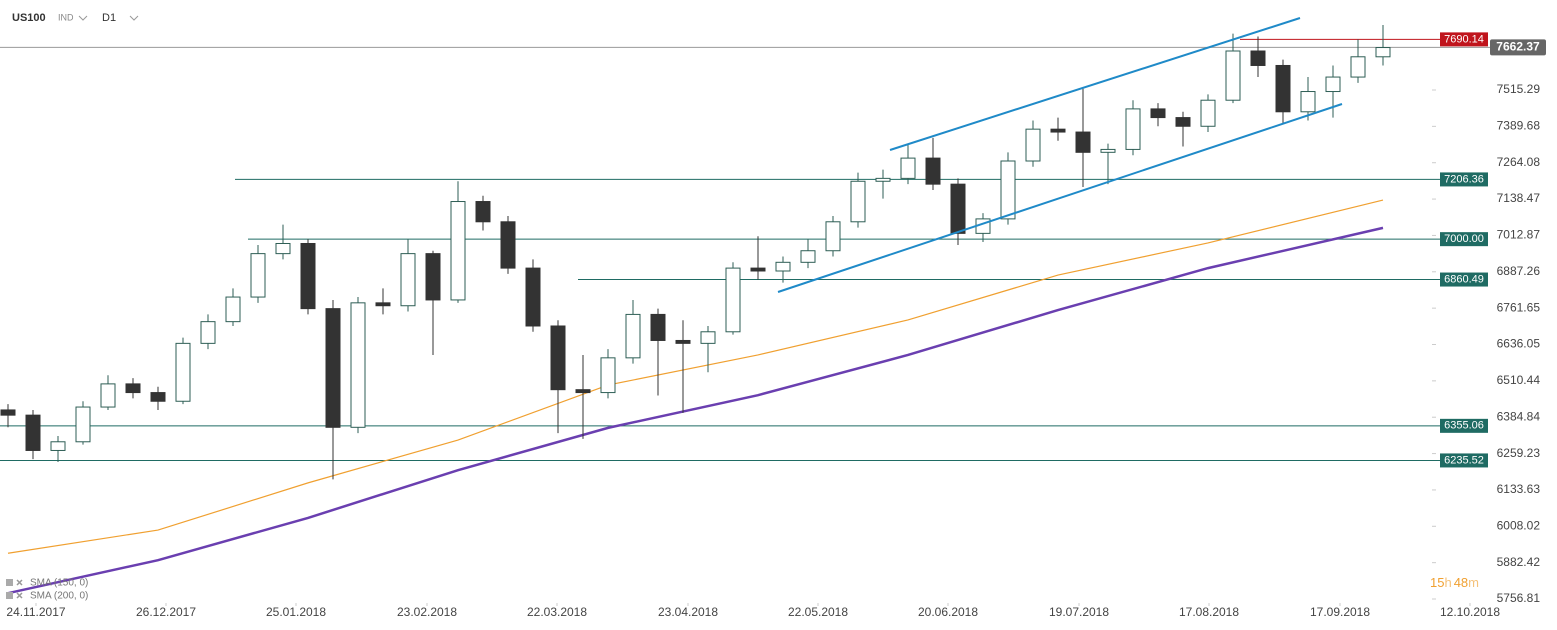 The height and width of the screenshot is (630, 1557). Describe the element at coordinates (1437, 582) in the screenshot. I see `timer-hours: 15` at that location.